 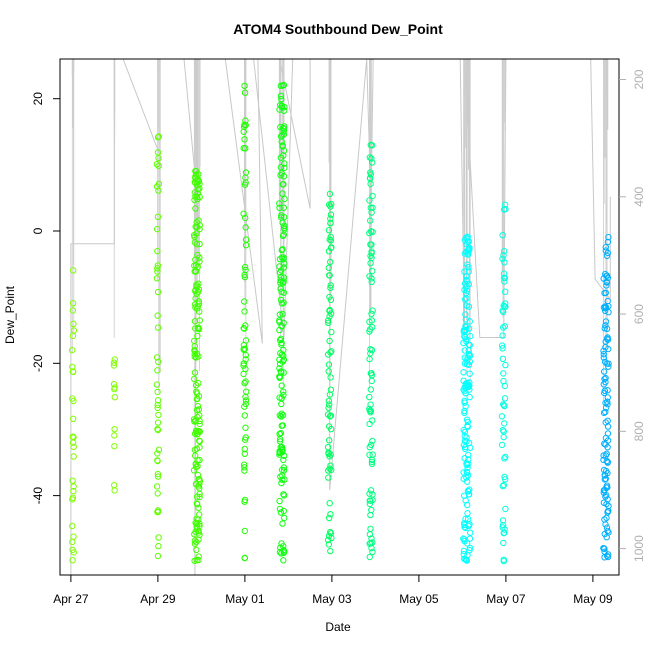 What do you see at coordinates (593, 599) in the screenshot?
I see `x-tick-label-6: May 09` at bounding box center [593, 599].